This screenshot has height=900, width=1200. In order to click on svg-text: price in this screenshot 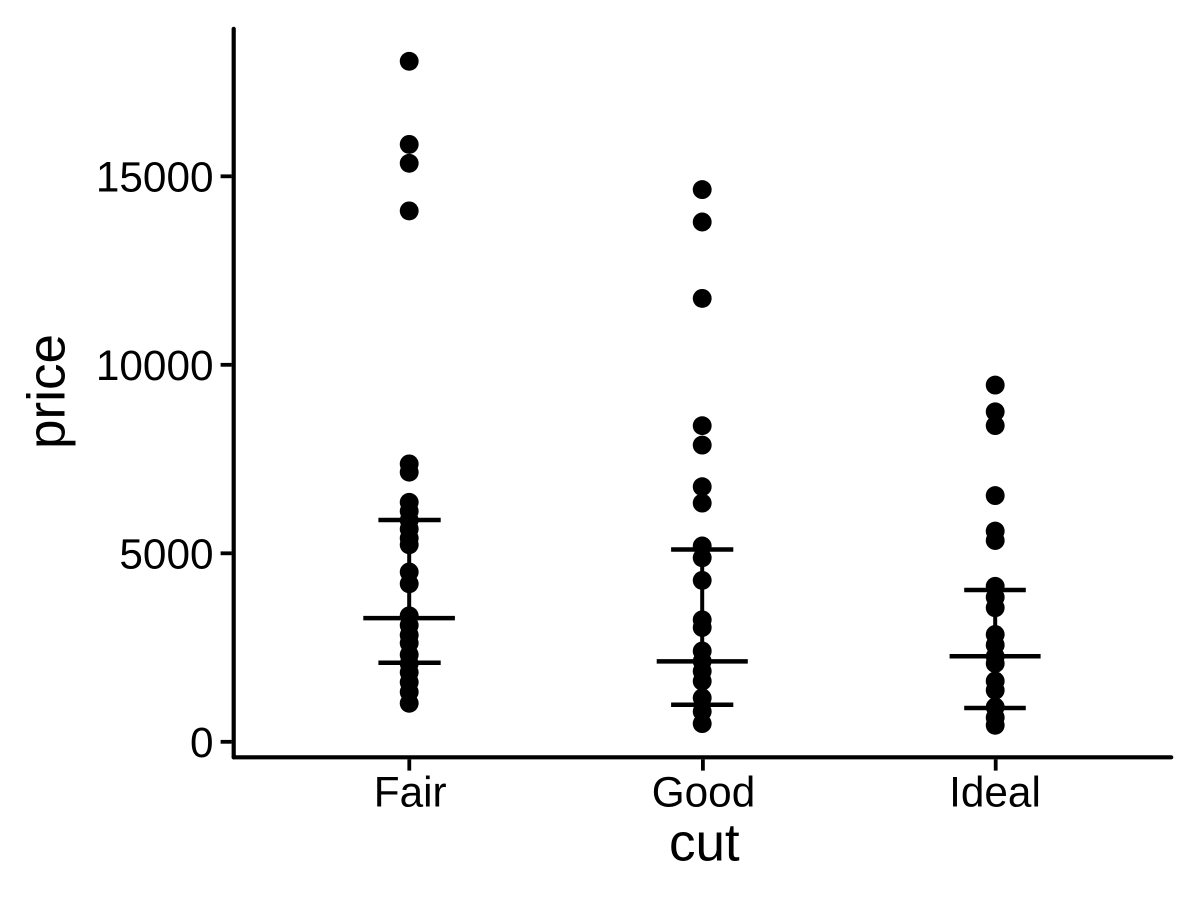, I will do `click(46, 391)`.